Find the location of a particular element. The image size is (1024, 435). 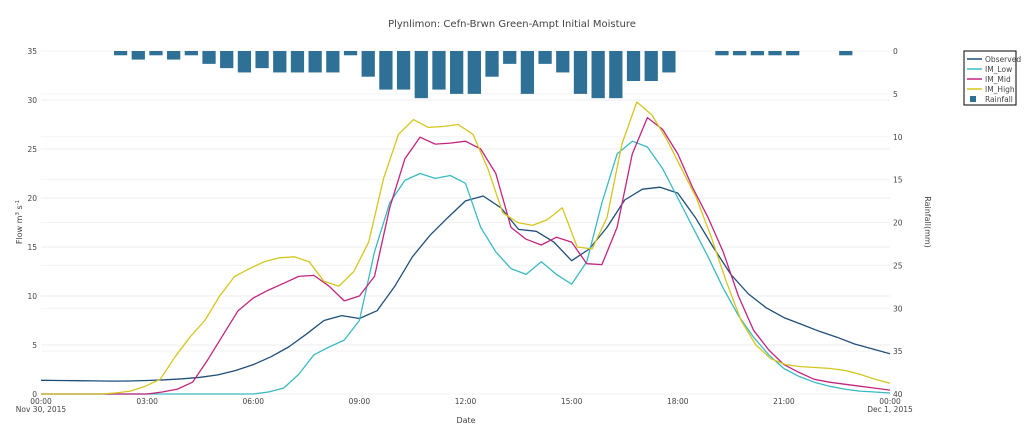

y2-tick-label: 25 is located at coordinates (898, 265).